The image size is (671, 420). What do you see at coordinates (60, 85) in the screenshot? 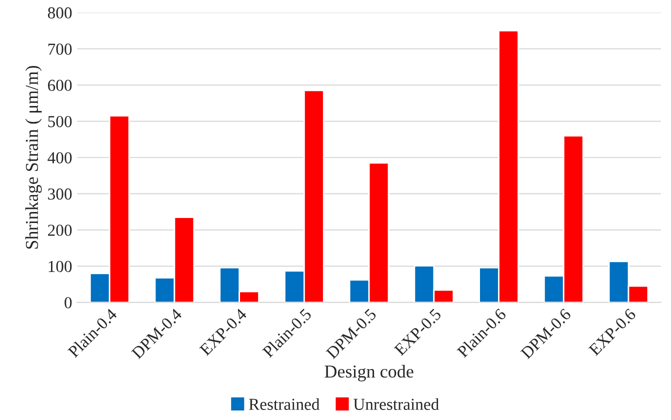
I see `y-tick-label: 600` at bounding box center [60, 85].